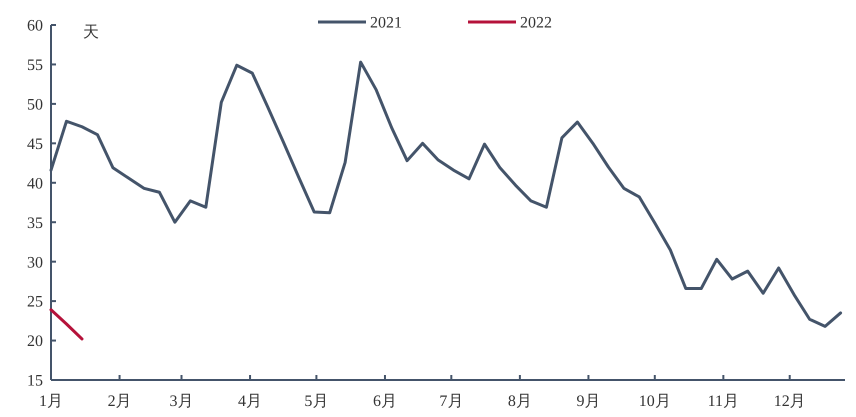 Image resolution: width=856 pixels, height=417 pixels. I want to click on x-tick-label: 3月, so click(181, 401).